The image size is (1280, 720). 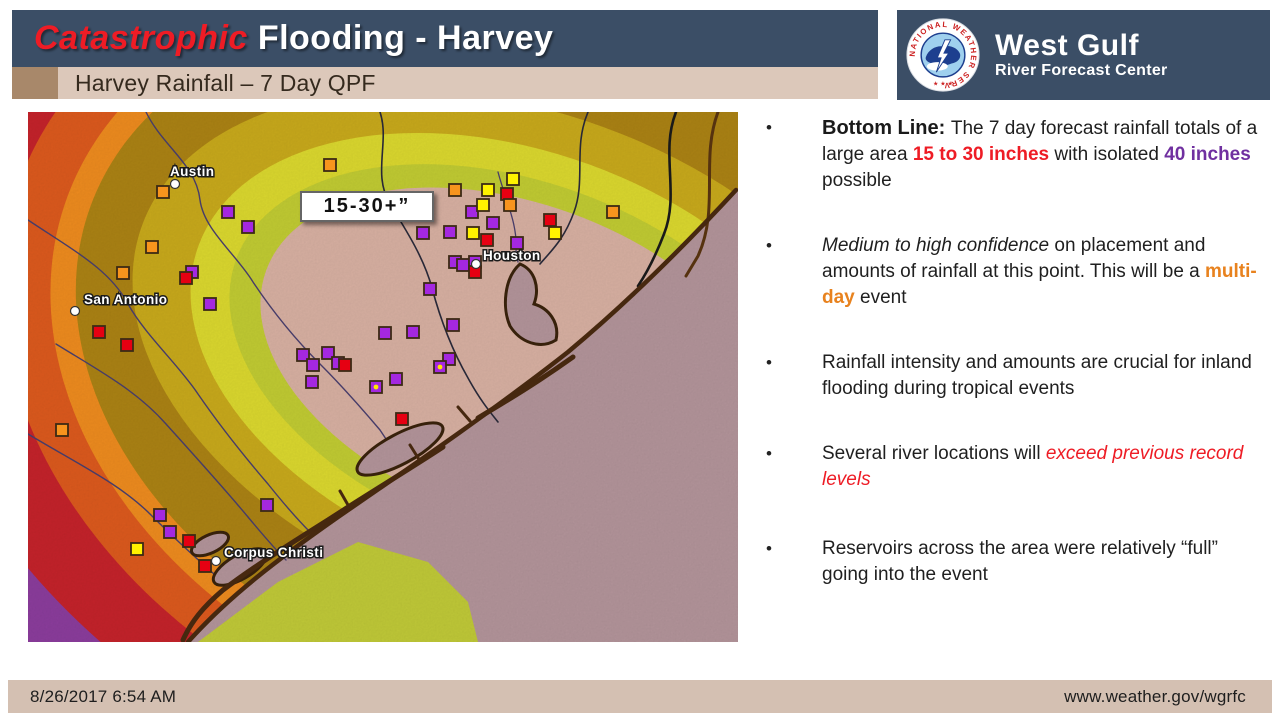 What do you see at coordinates (273, 552) in the screenshot?
I see `city-label: Corpus Christi` at bounding box center [273, 552].